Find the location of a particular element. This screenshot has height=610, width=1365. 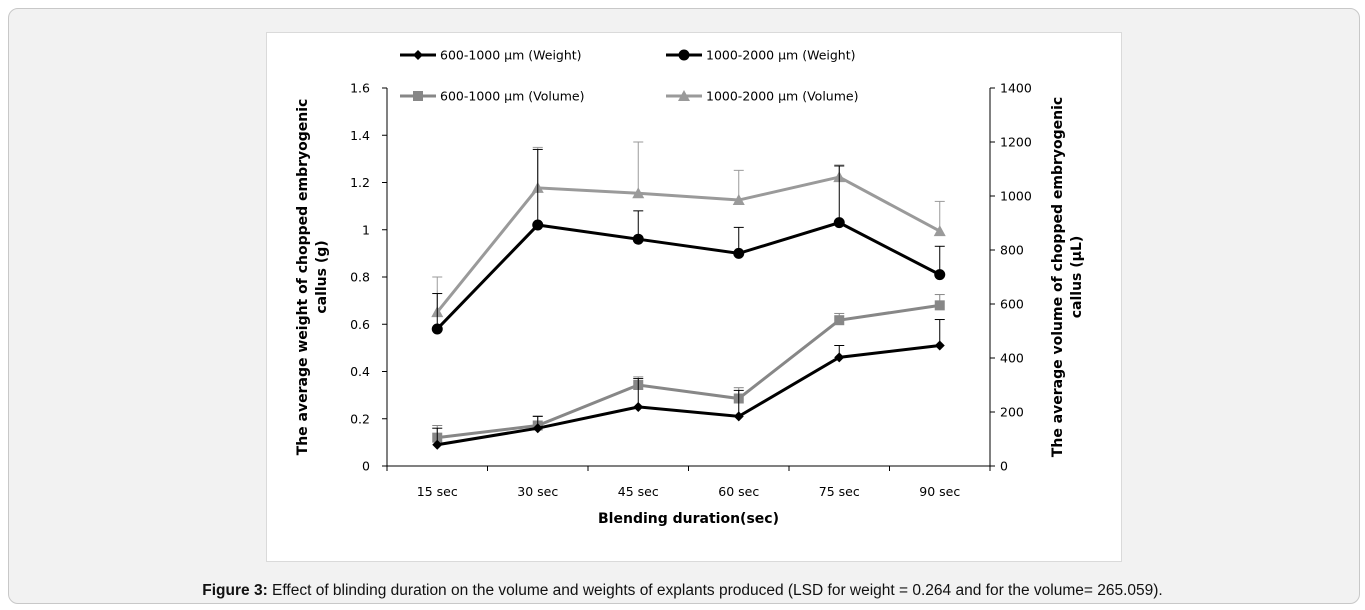

left-tick-label: 0 is located at coordinates (366, 466).